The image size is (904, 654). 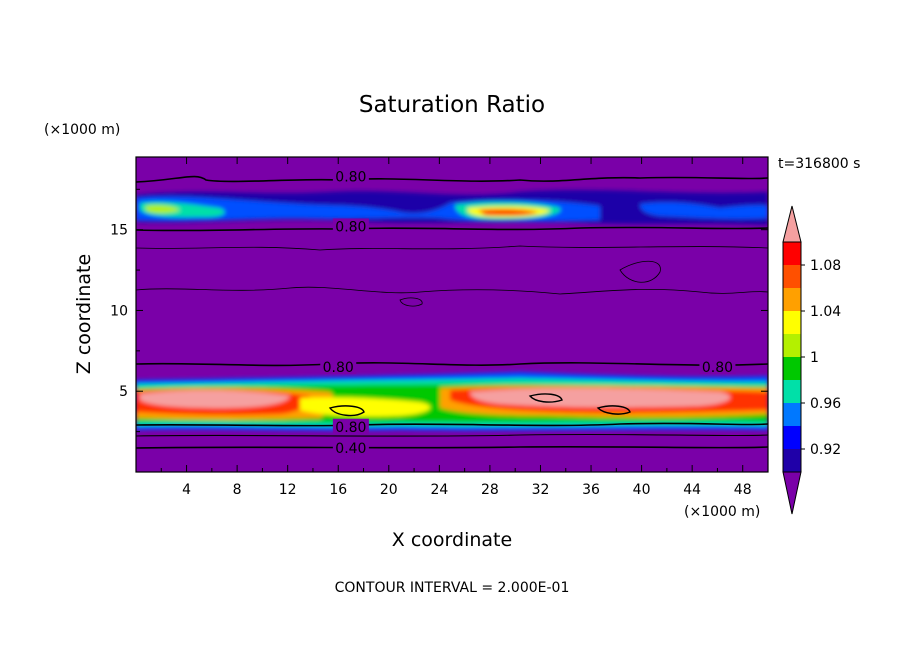 I want to click on colorbar-label: 1.08, so click(x=825, y=266).